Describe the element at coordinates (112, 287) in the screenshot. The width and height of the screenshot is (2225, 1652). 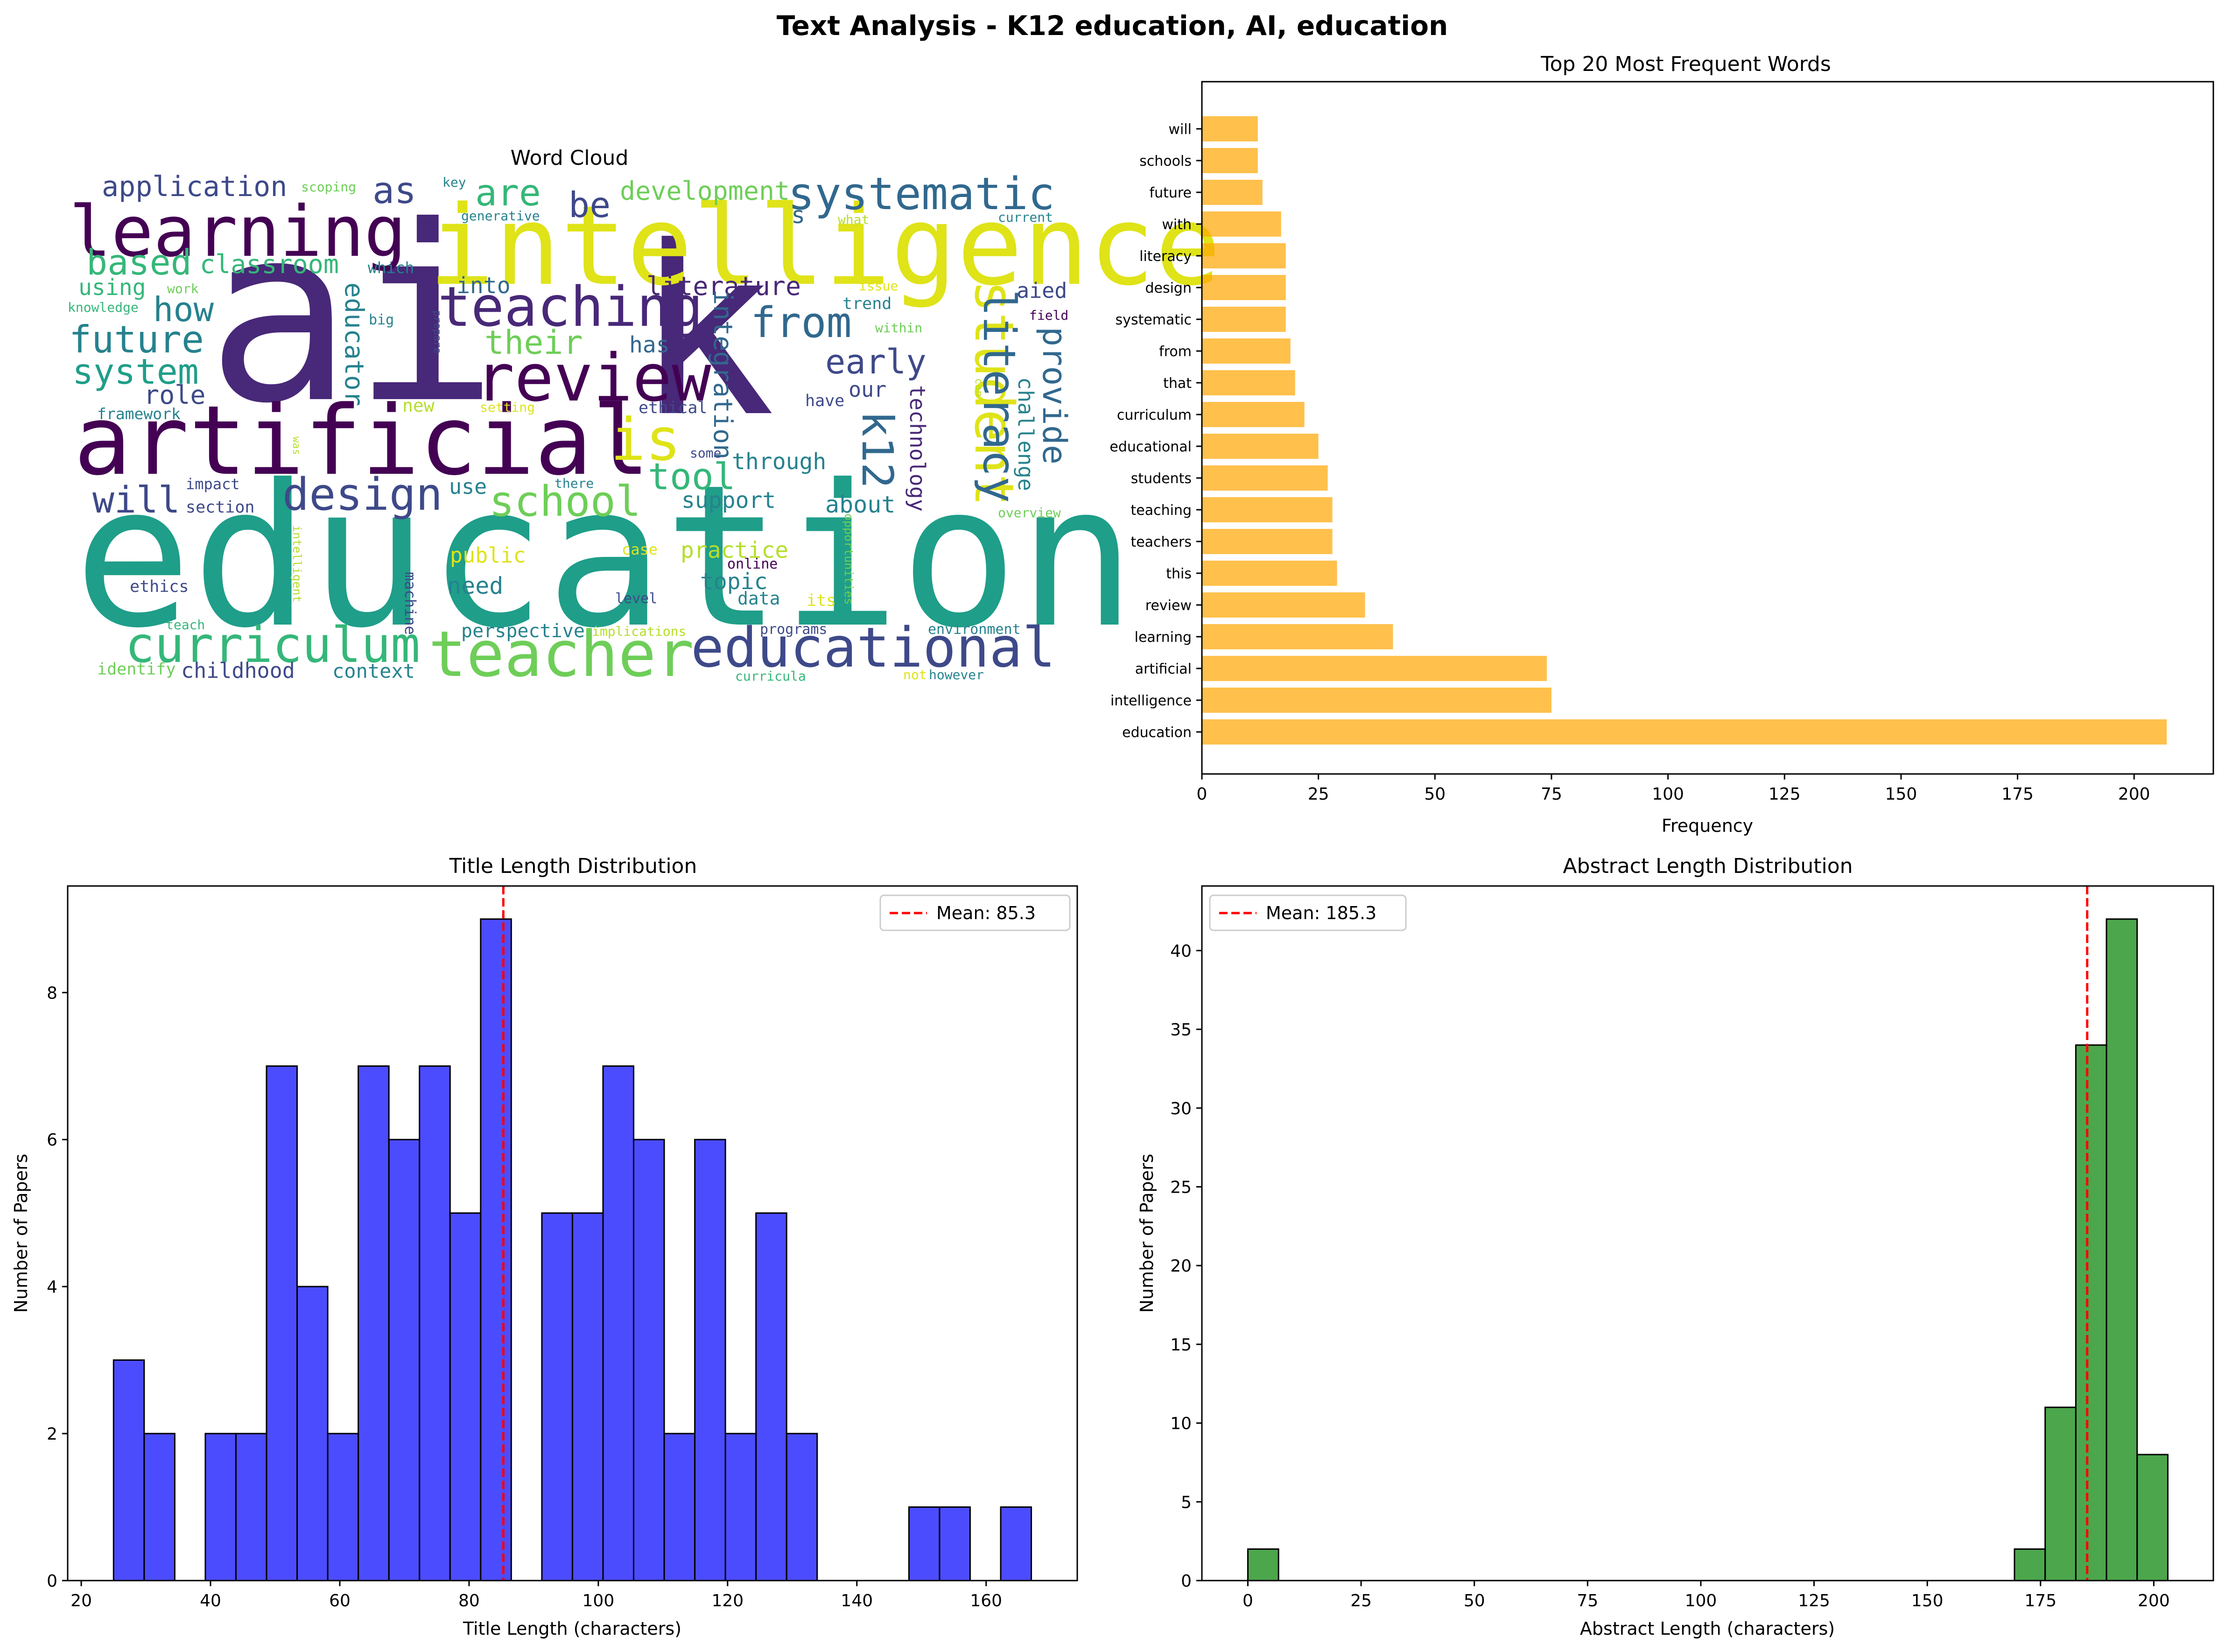
I see `word-cloud-word: using` at that location.